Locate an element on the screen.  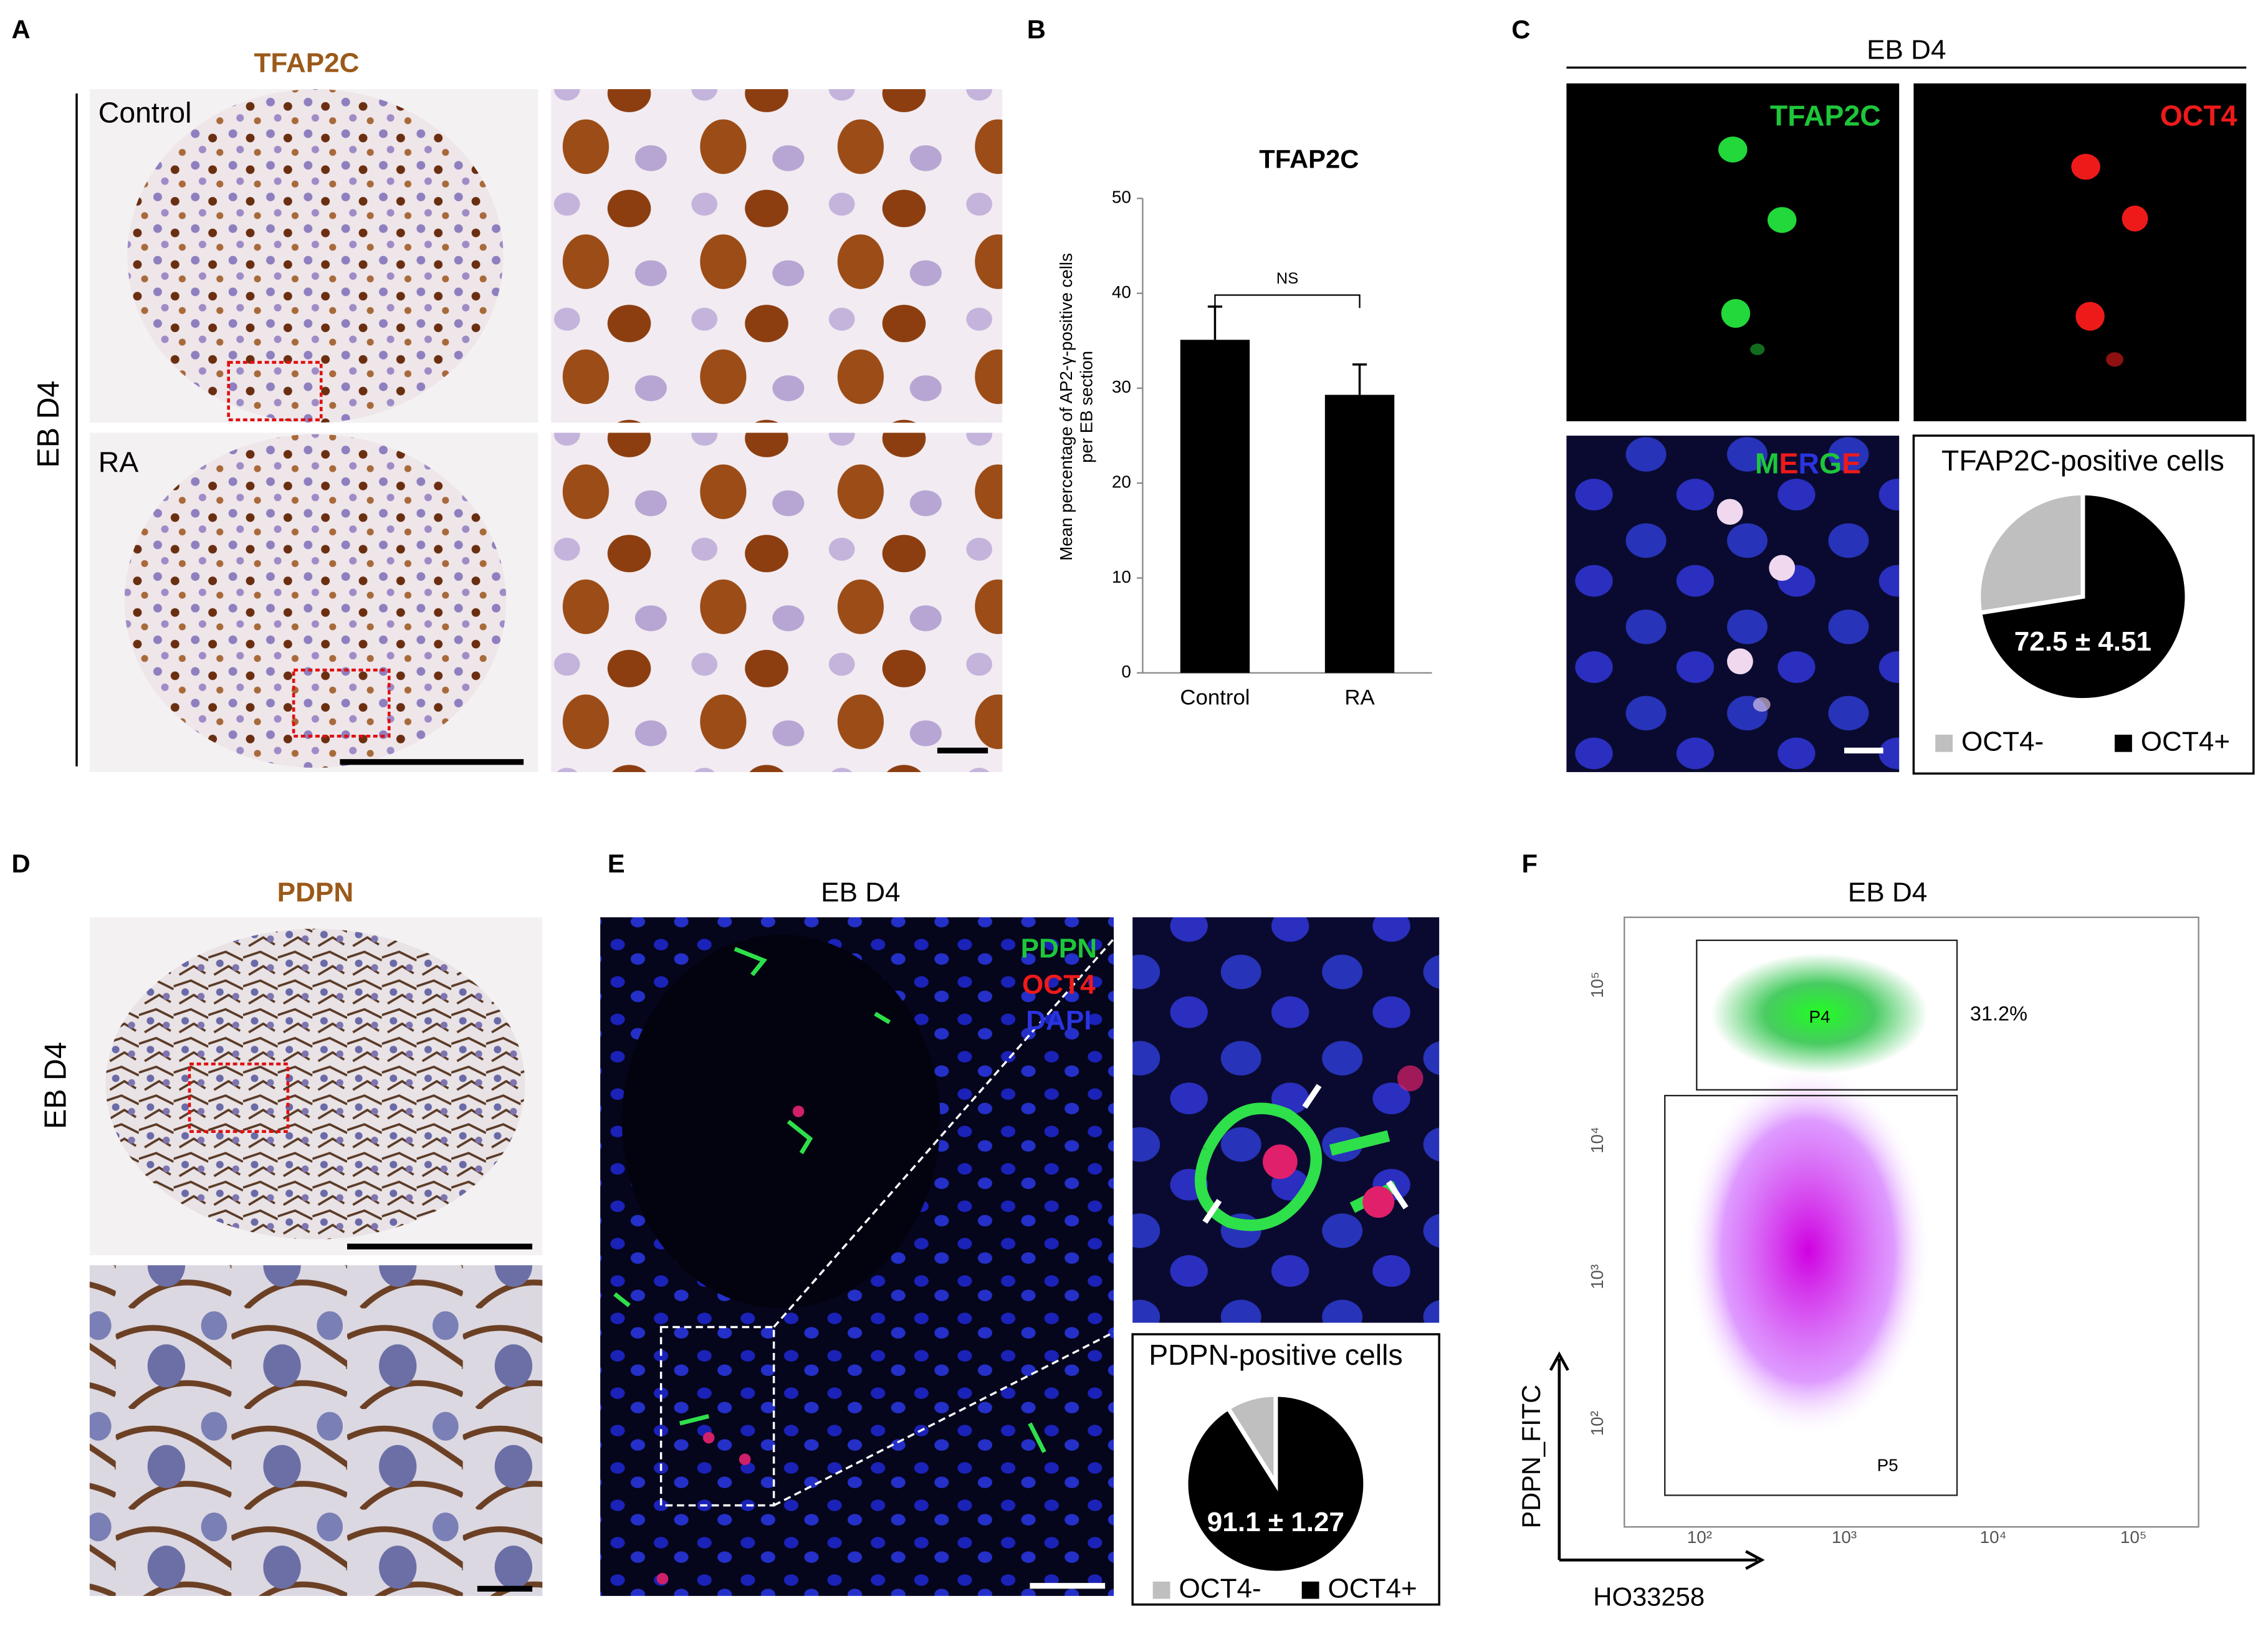
arrow is located at coordinates (1305, 1154).